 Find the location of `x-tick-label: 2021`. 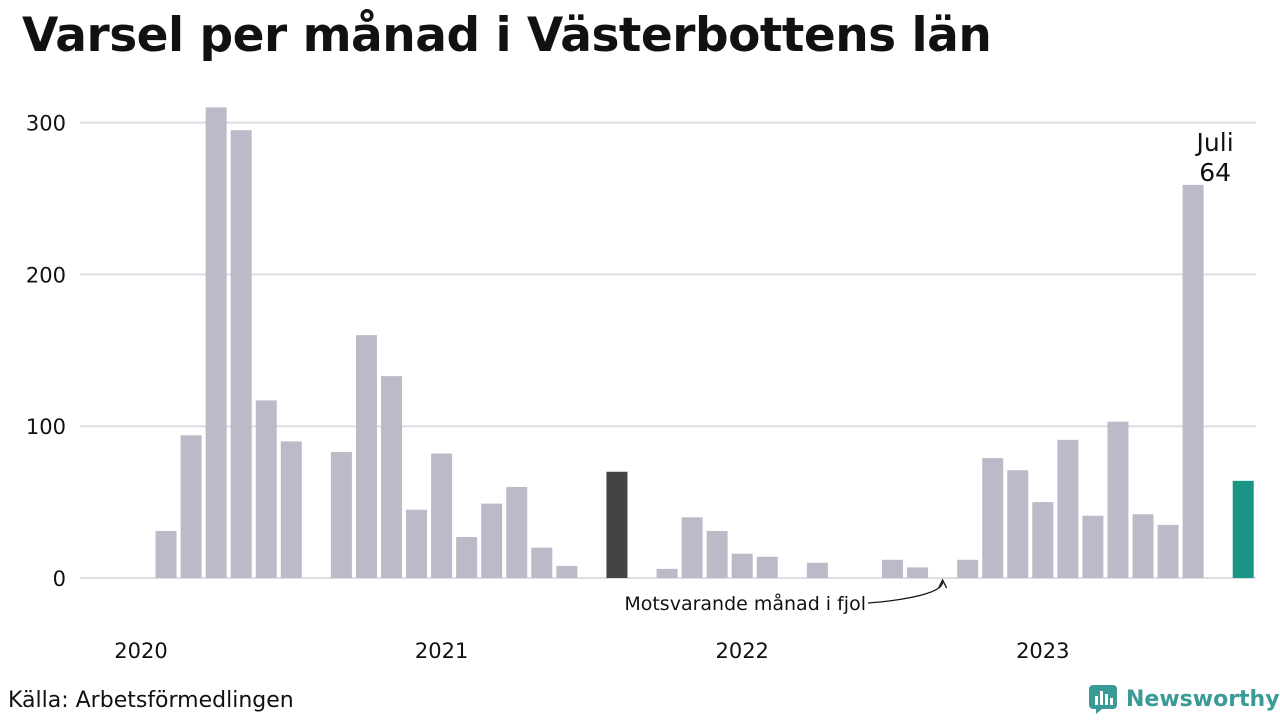

x-tick-label: 2021 is located at coordinates (441, 651).